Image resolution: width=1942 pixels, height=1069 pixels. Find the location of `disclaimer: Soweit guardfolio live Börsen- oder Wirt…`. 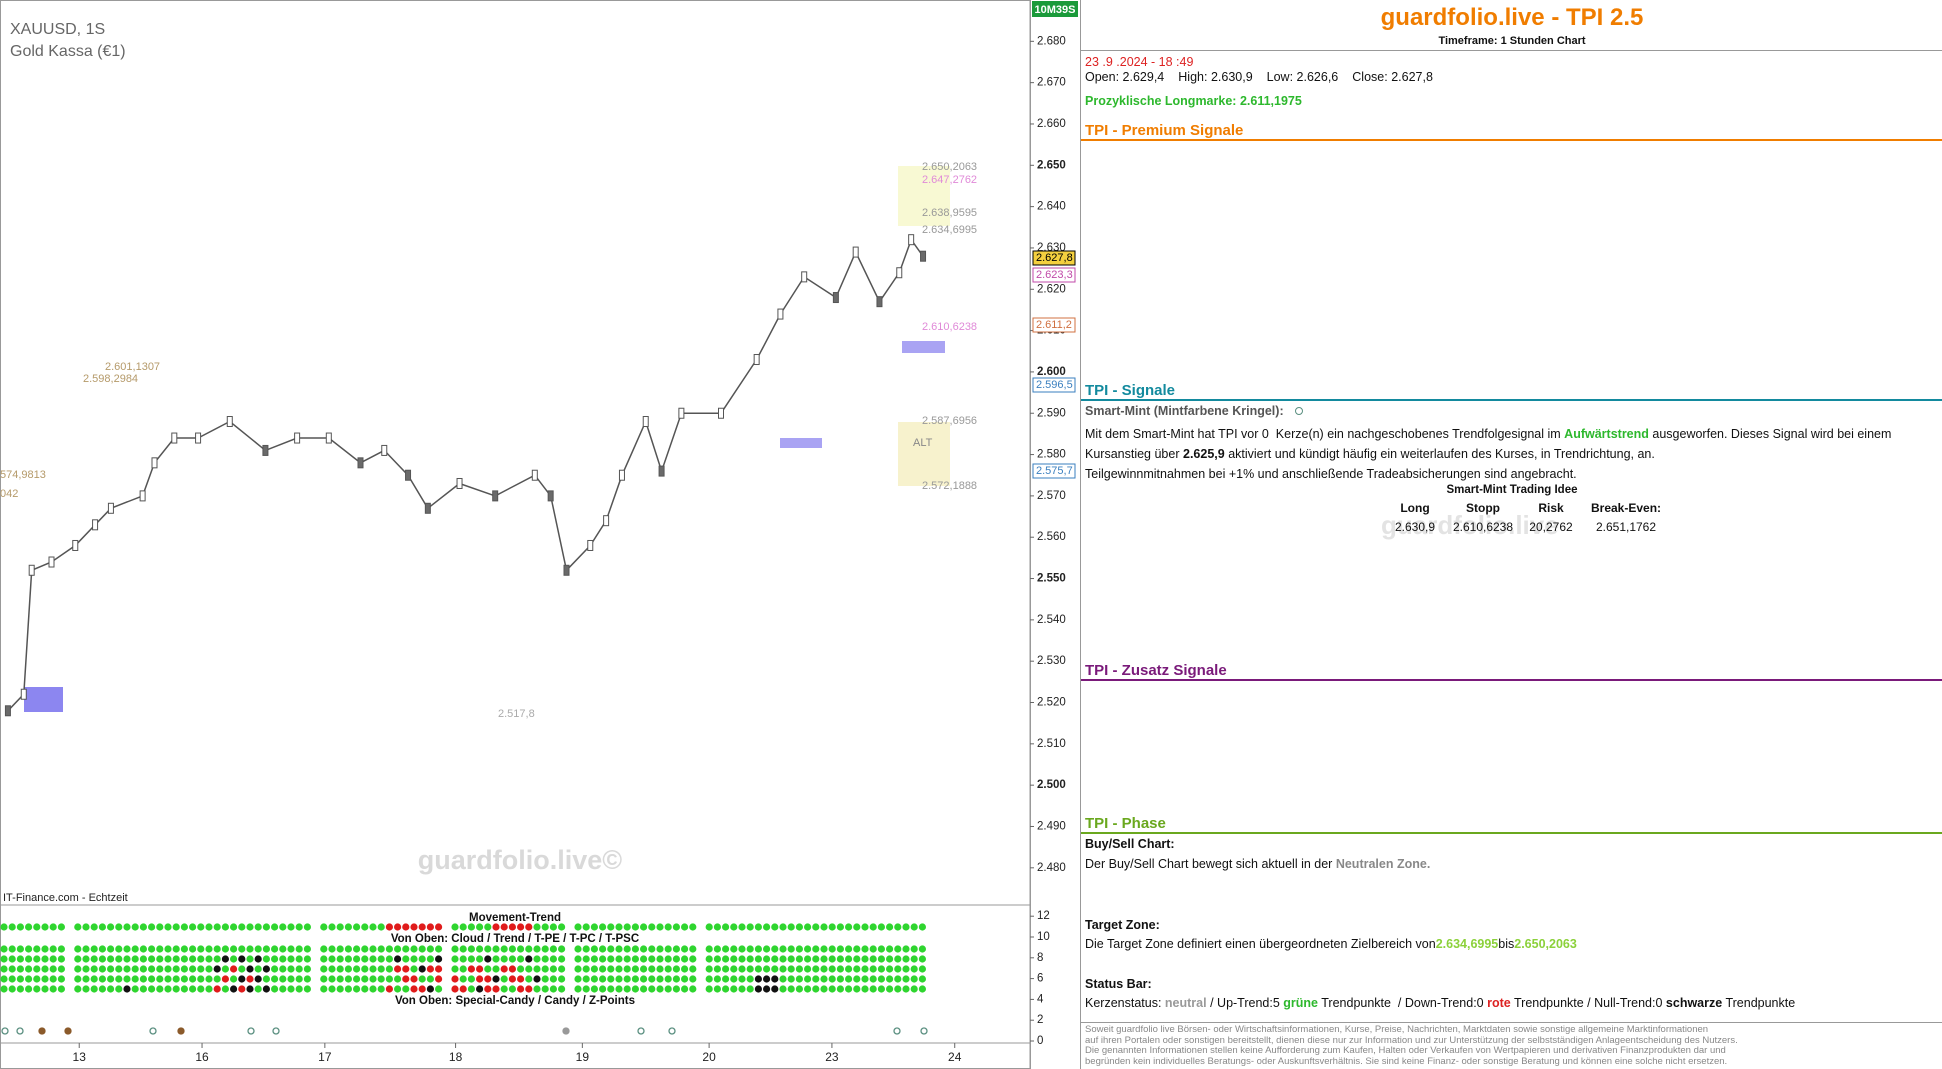

disclaimer: Soweit guardfolio live Börsen- oder Wirt… is located at coordinates (1411, 1045).